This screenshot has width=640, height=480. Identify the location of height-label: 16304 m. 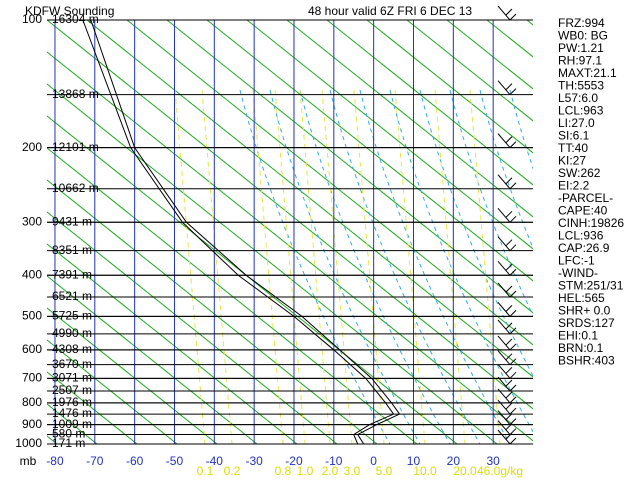
(75, 19).